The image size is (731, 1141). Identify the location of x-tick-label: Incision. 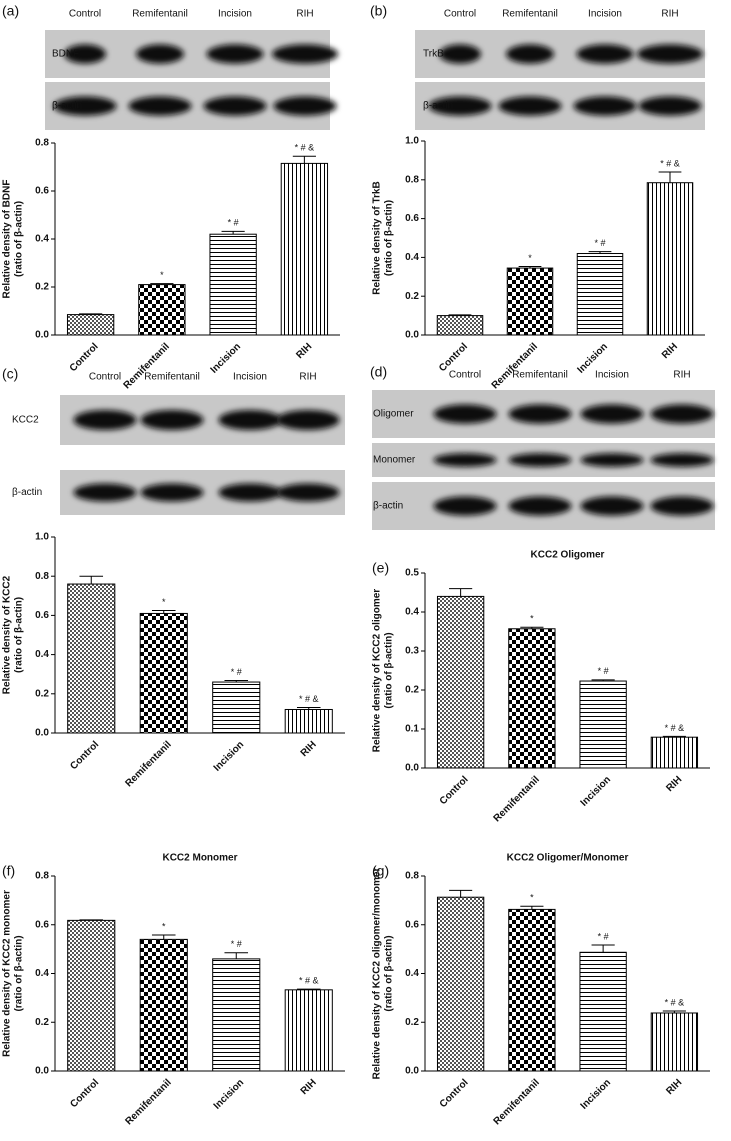
(226, 358).